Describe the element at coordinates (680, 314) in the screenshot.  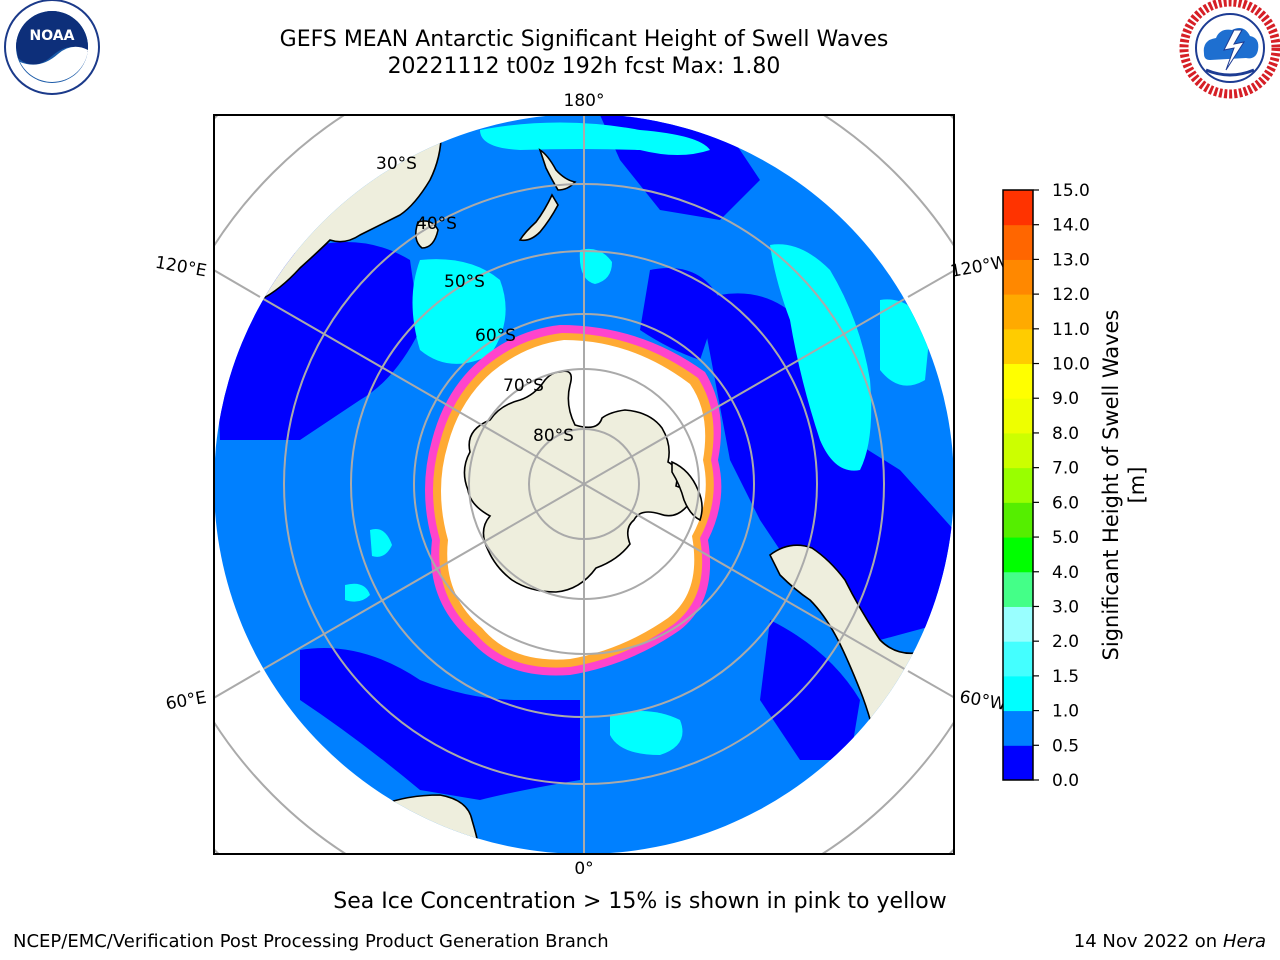
I see `low-swell-region-pacific` at that location.